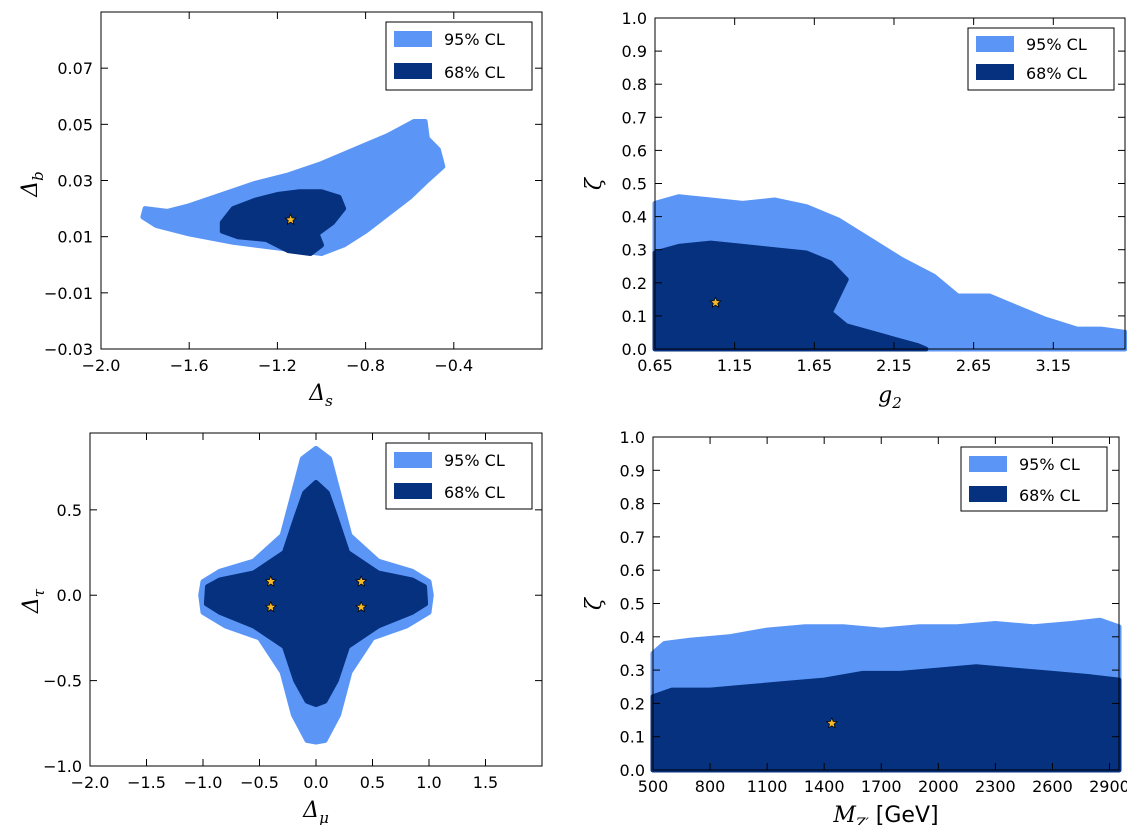 The width and height of the screenshot is (1127, 825). I want to click on y-tick-label: −1.0, so click(62, 766).